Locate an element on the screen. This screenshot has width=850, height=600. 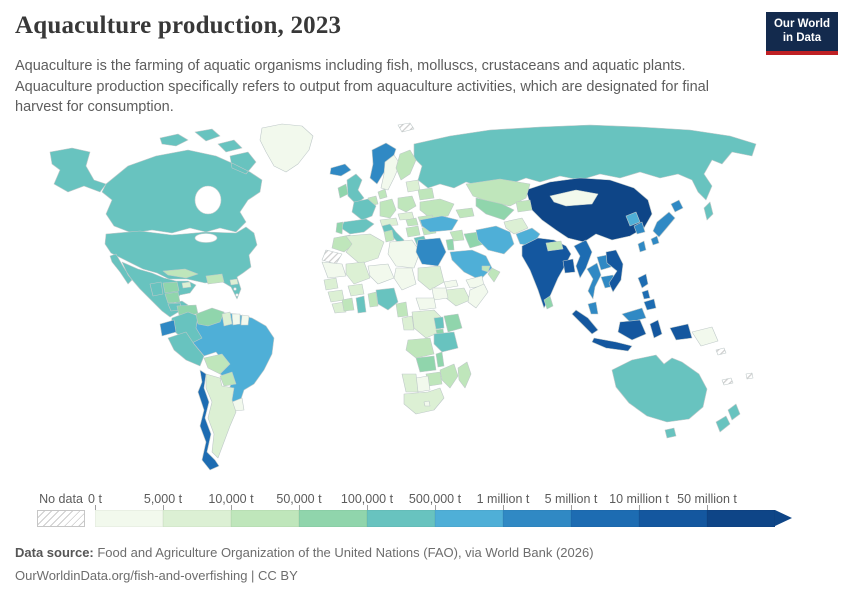
country-malawi is located at coordinates (440, 359).